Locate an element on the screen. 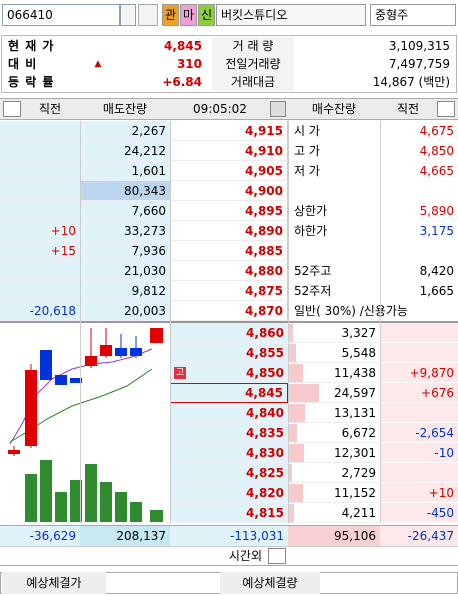  bid-change: +10 is located at coordinates (419, 493).